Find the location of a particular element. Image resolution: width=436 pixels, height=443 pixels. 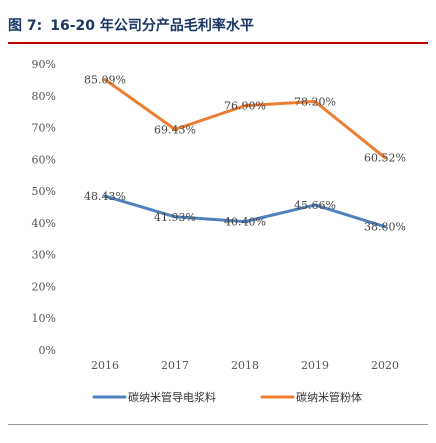

bottom-rule is located at coordinates (218, 424).